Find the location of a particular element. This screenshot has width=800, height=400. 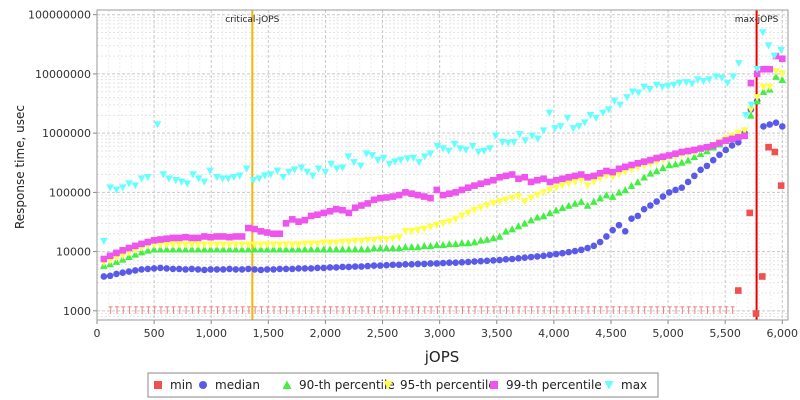

legend-label: median is located at coordinates (237, 385).